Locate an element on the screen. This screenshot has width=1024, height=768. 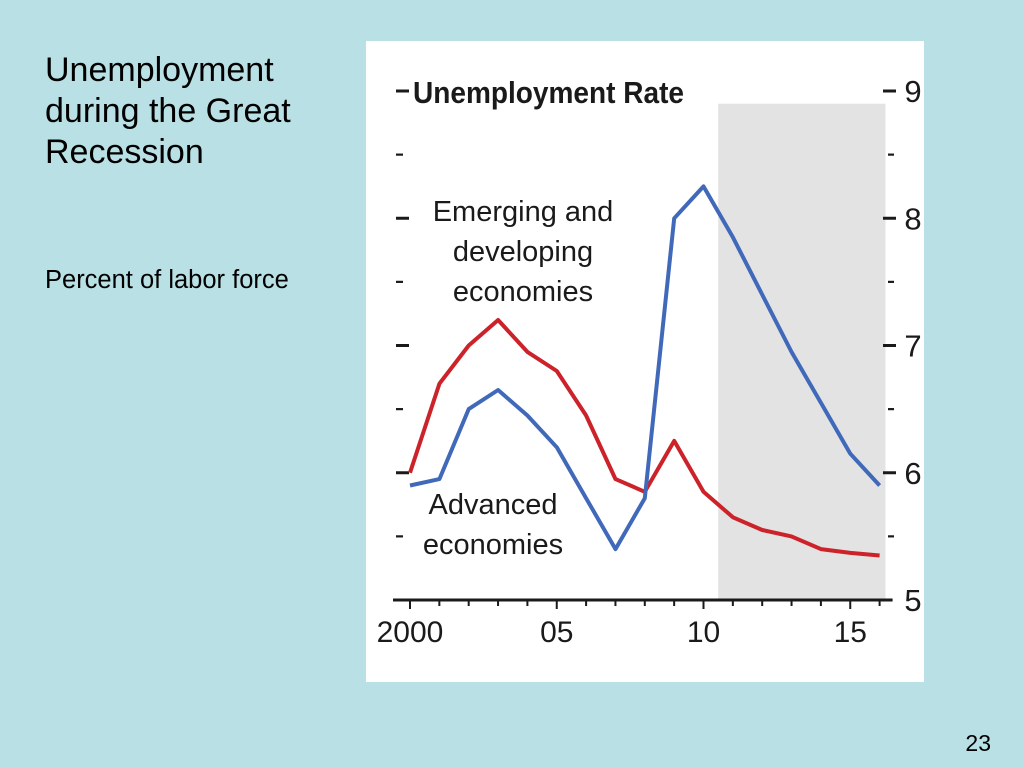
series-label-advanced: Advanced economies is located at coordinates (493, 525).